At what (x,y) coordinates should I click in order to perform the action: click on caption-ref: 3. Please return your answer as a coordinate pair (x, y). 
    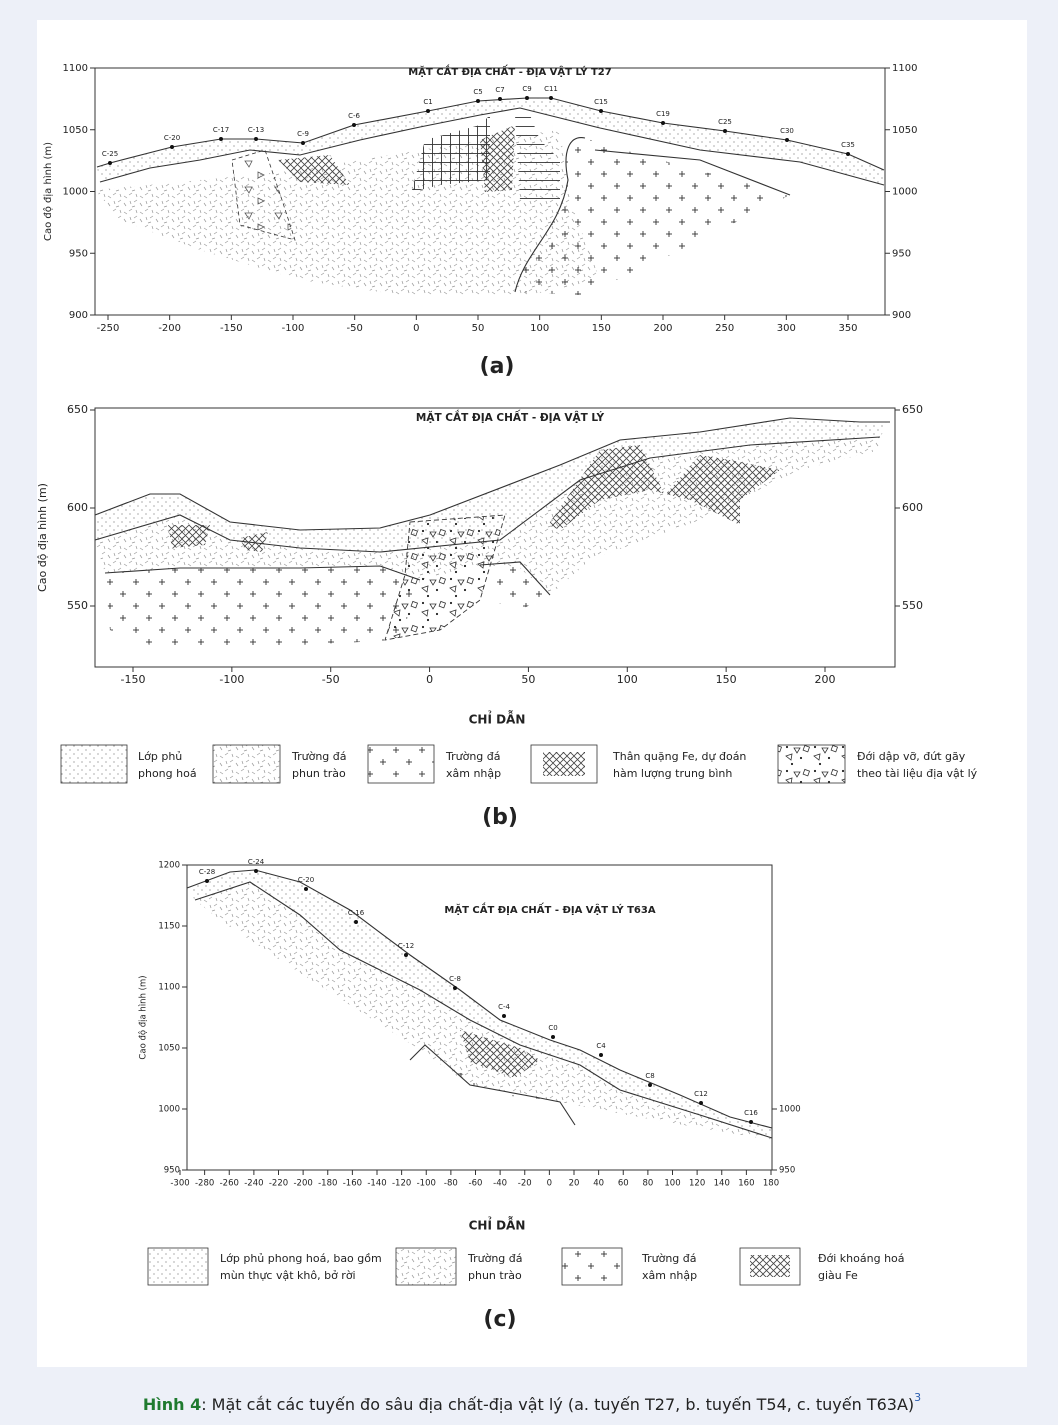
    Looking at the image, I should click on (917, 1397).